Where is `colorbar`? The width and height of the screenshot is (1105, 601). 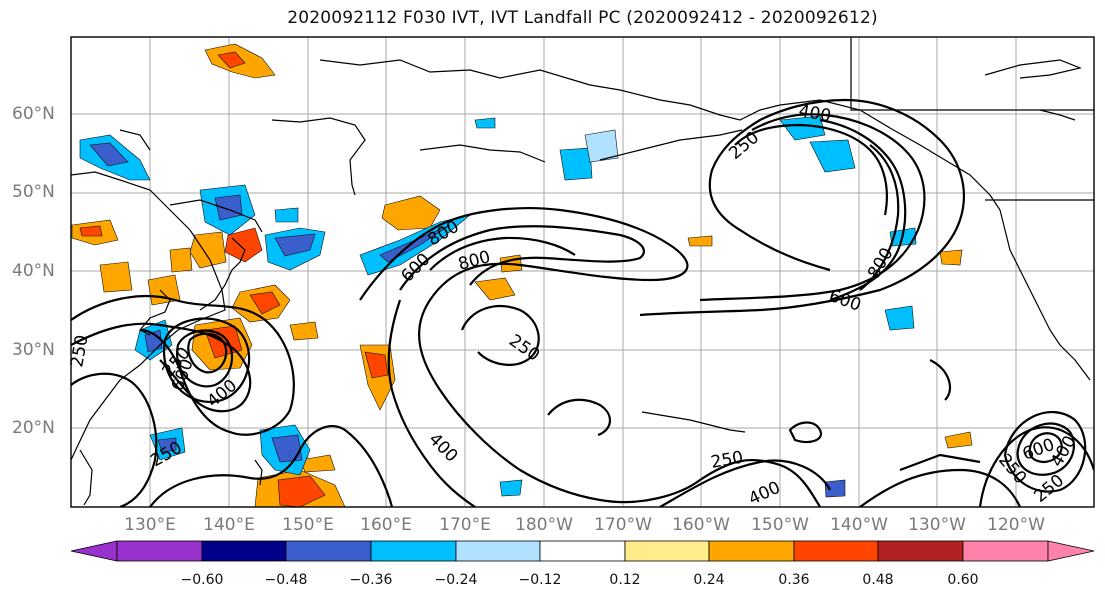
colorbar is located at coordinates (582, 551).